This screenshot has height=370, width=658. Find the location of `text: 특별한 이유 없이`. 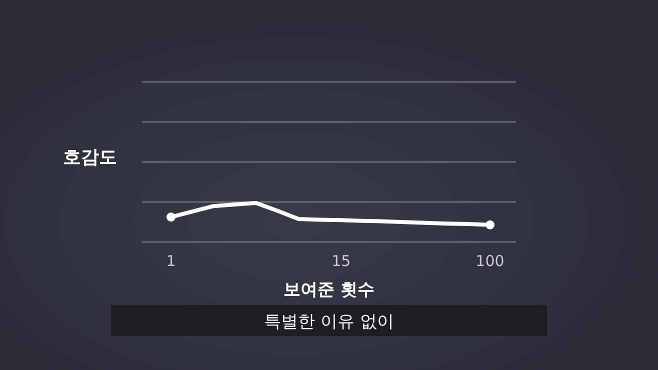

text: 특별한 이유 없이 is located at coordinates (329, 322).